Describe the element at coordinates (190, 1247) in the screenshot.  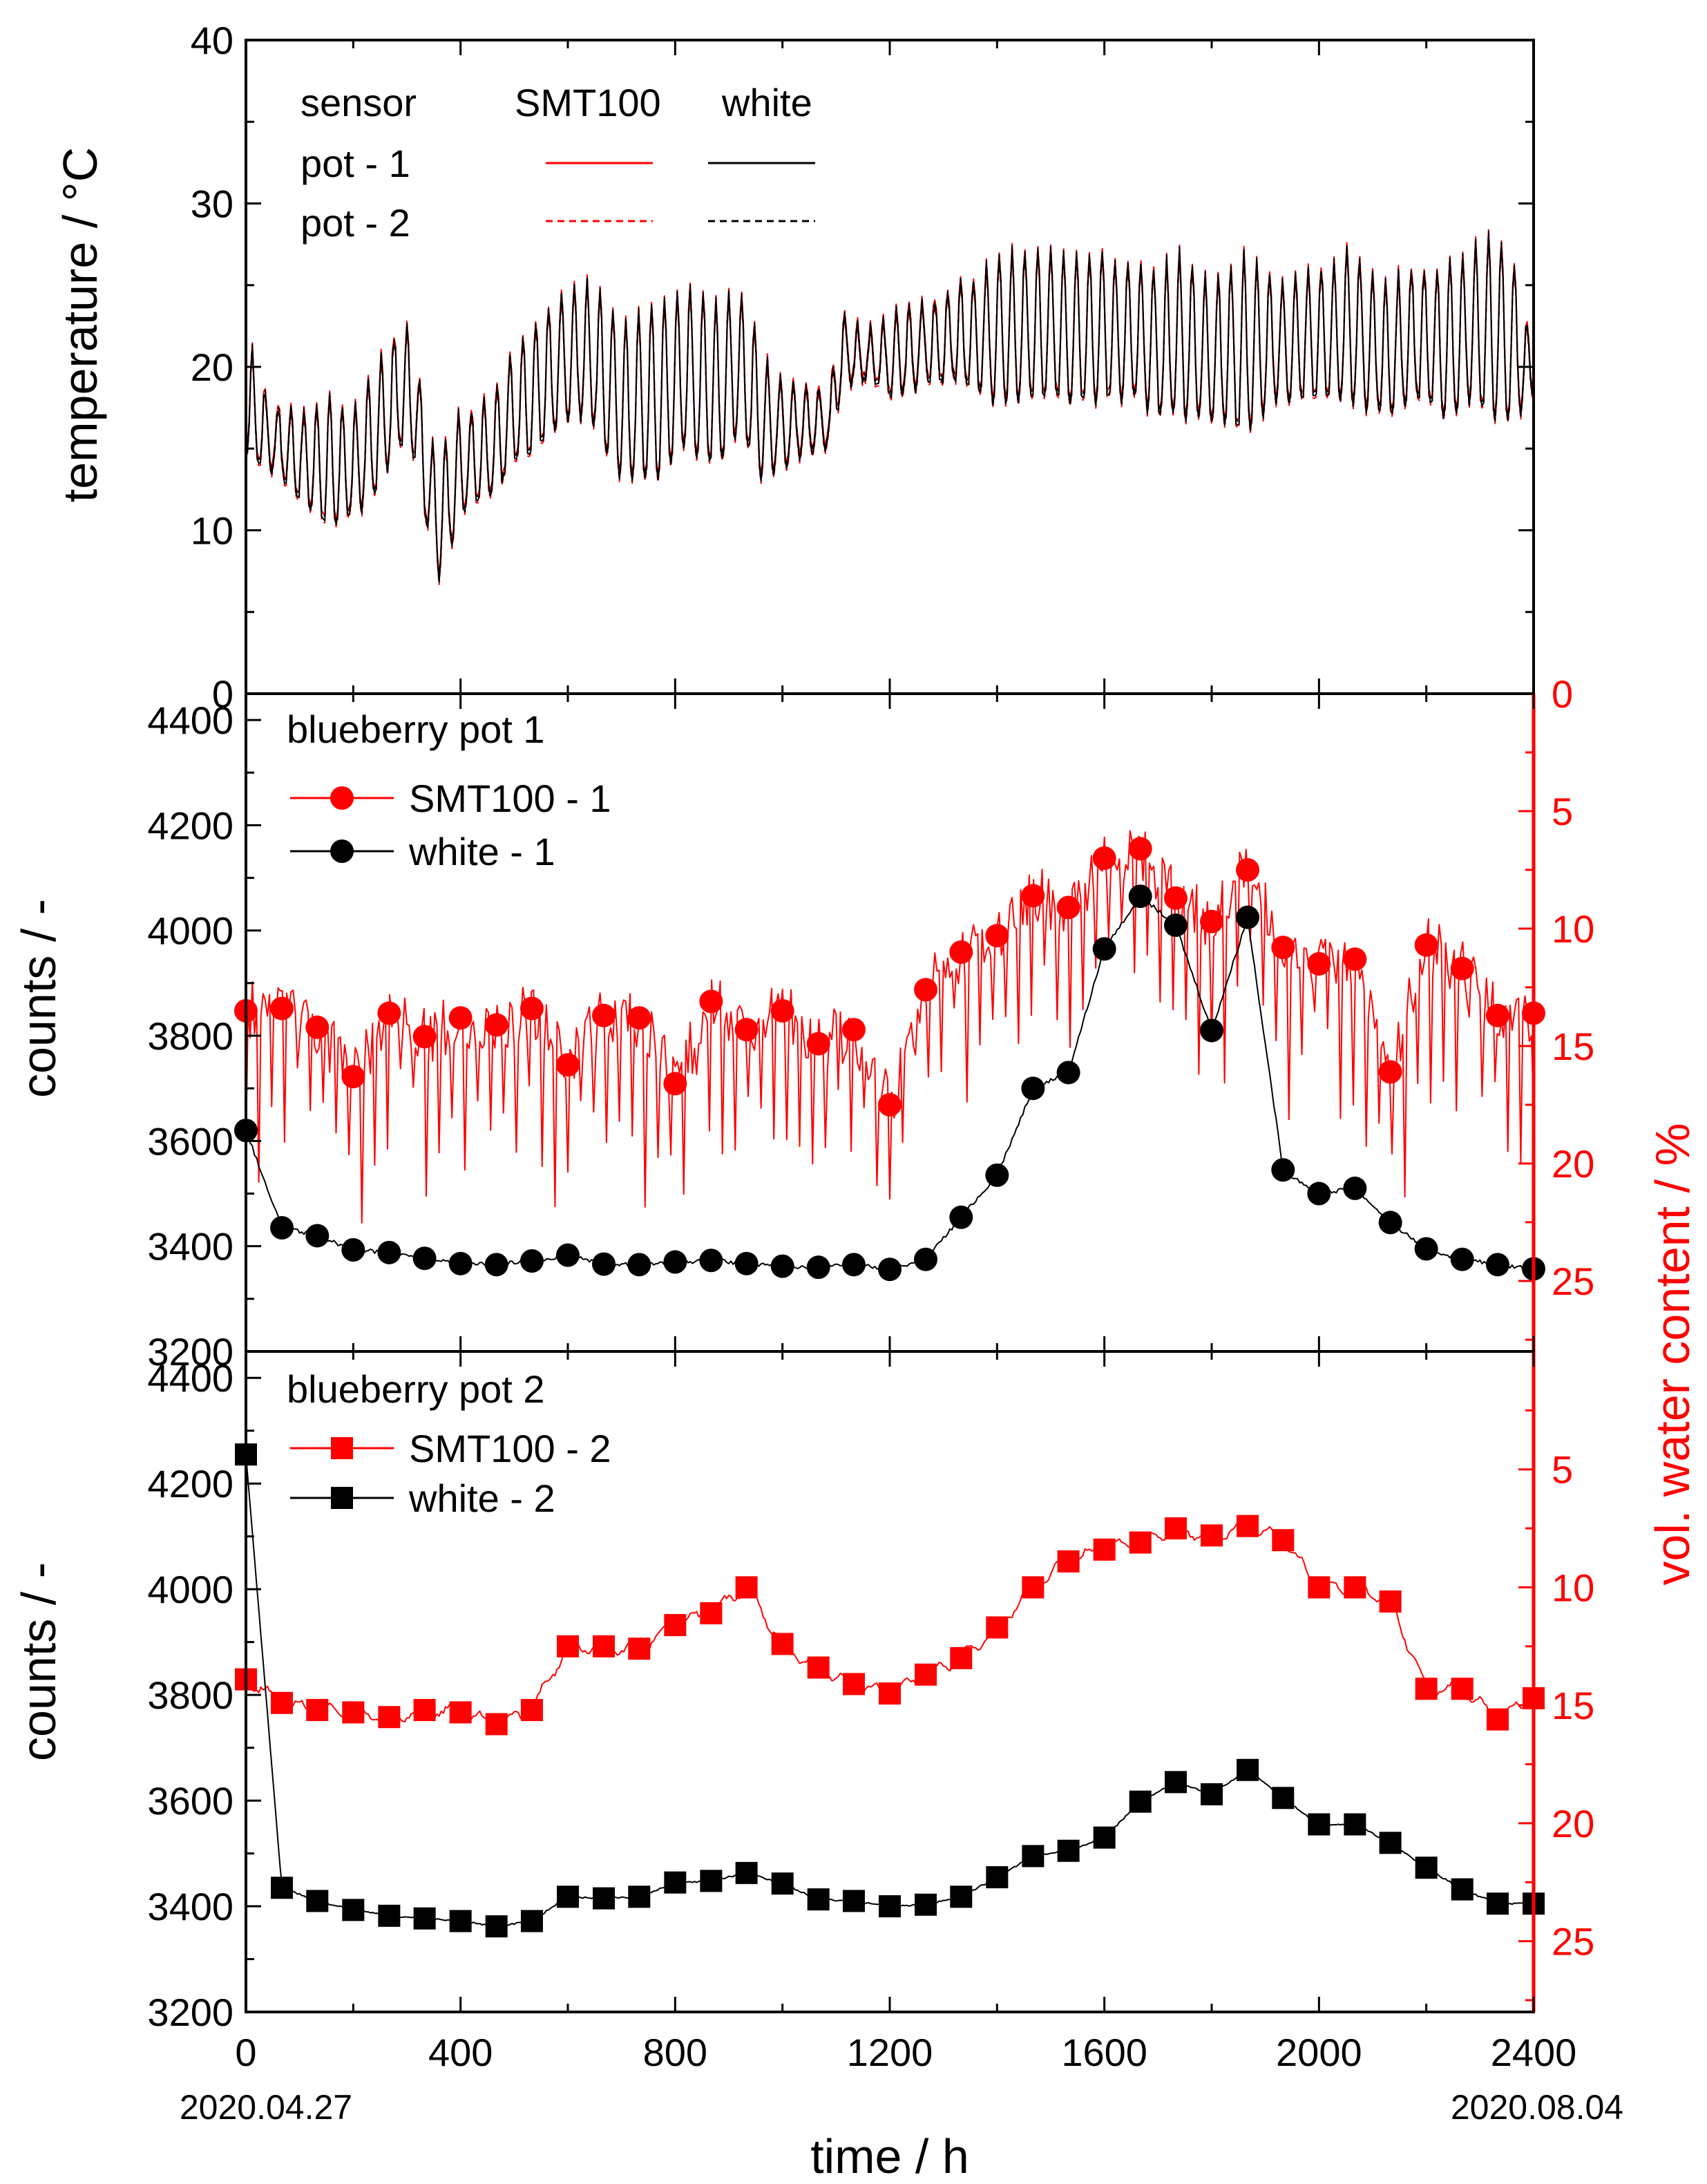
I see `pot1-y-tick-label: 3400` at that location.